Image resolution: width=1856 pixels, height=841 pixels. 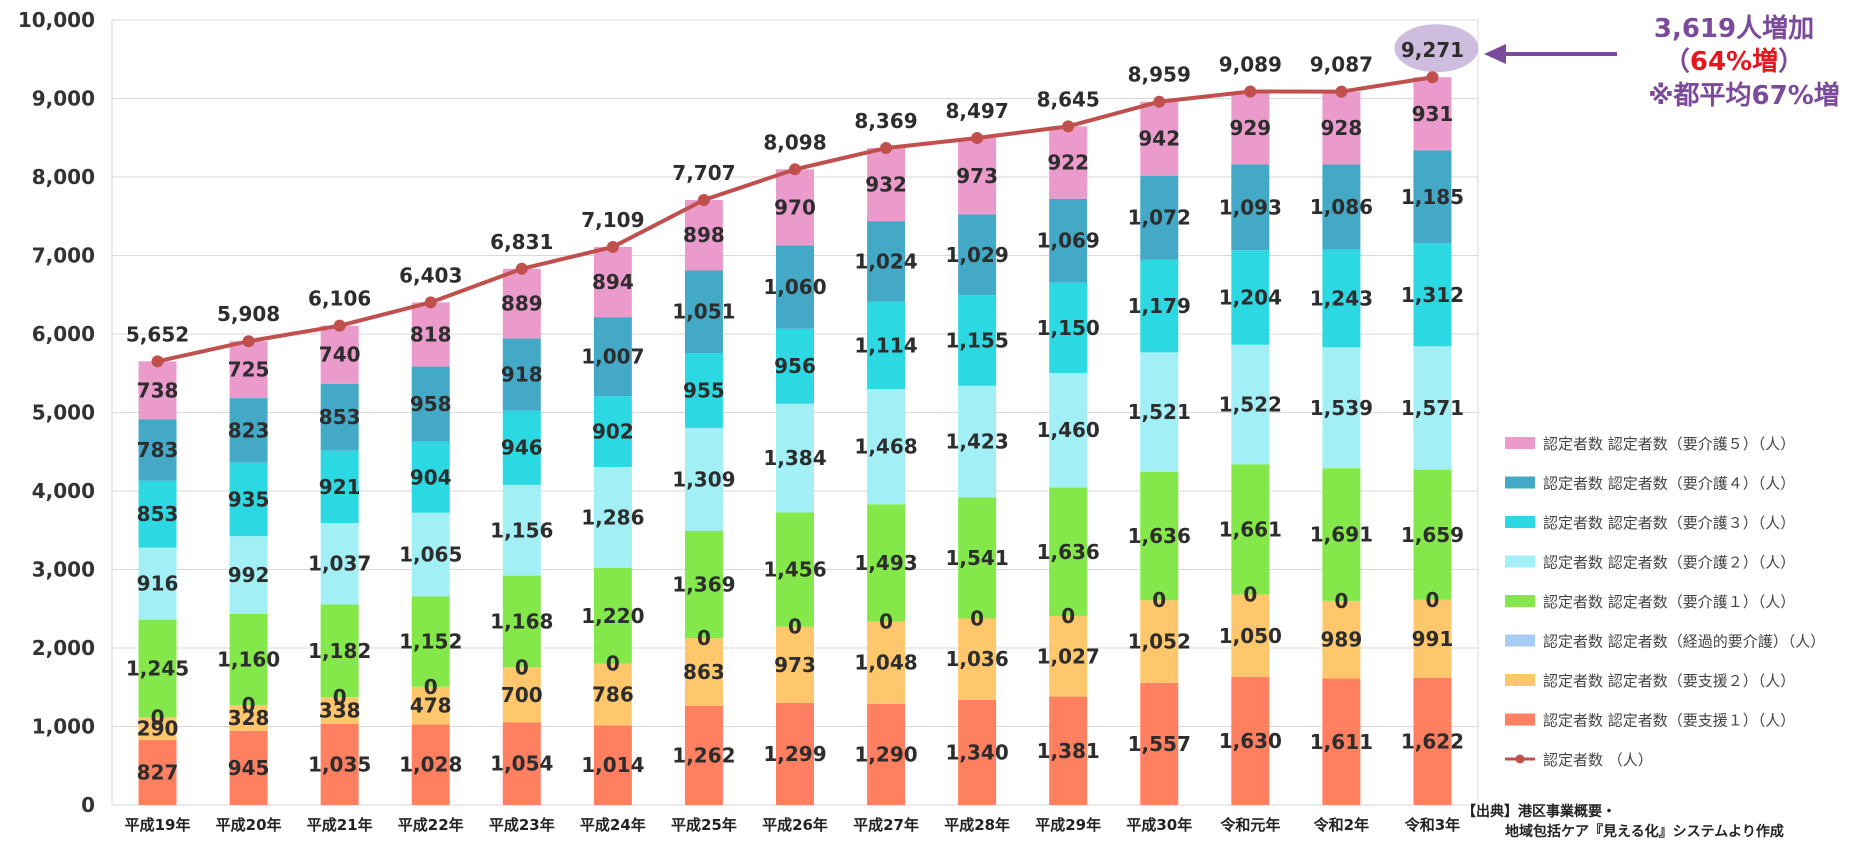 What do you see at coordinates (63, 256) in the screenshot?
I see `y-tick-label: 7,000` at bounding box center [63, 256].